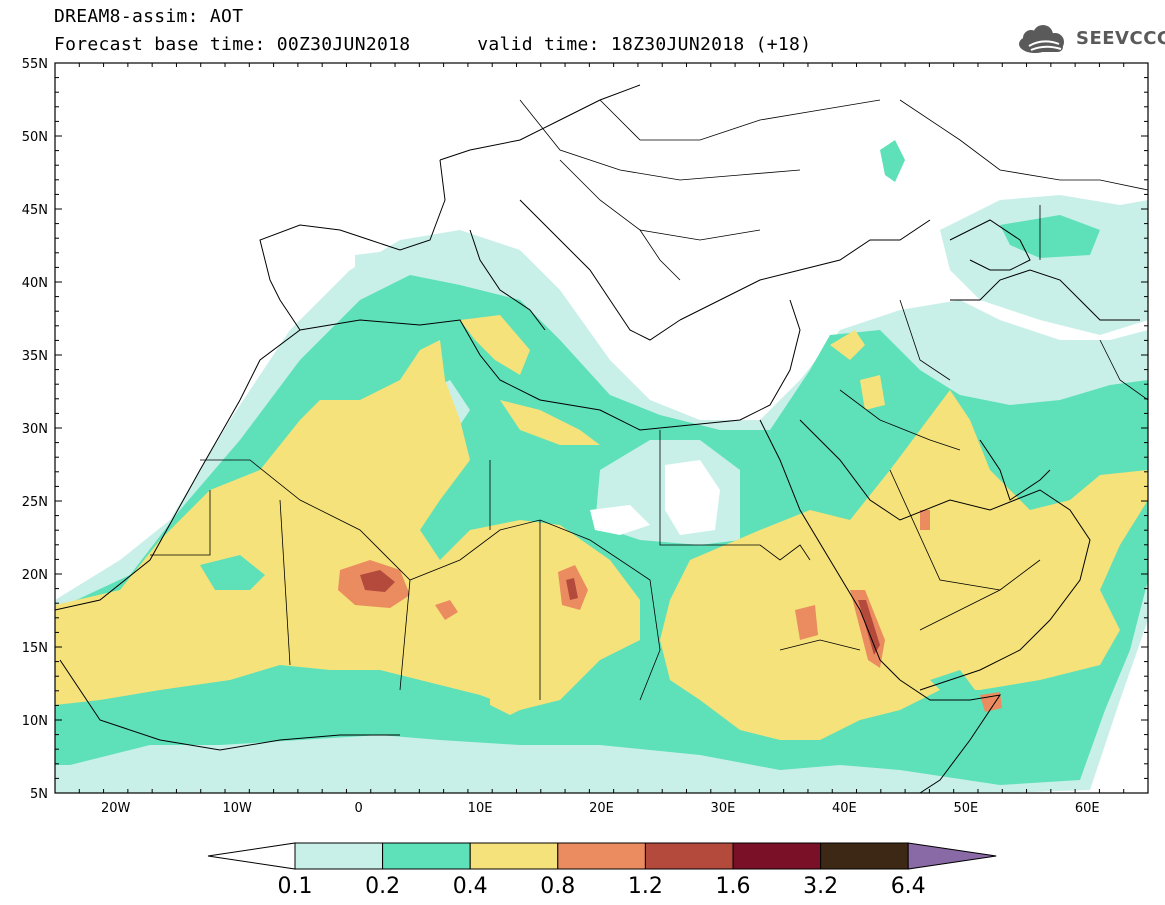 The height and width of the screenshot is (905, 1165). Describe the element at coordinates (407, 274) in the screenshot. I see `aot-contour-0.1` at that location.